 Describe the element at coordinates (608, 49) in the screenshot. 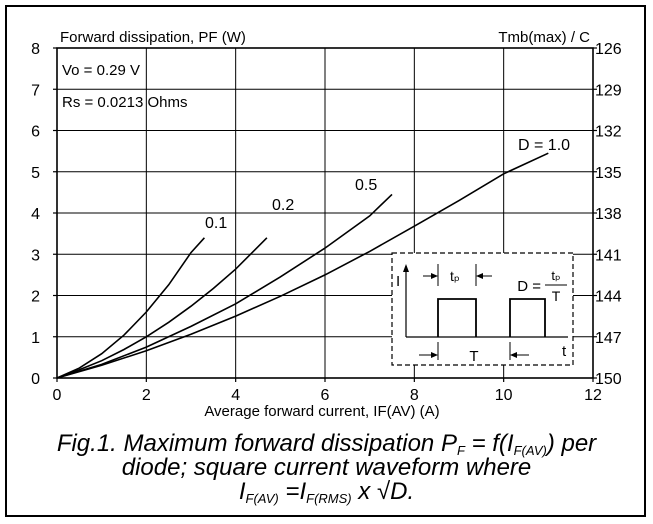

I see `y2-tick-label: 126` at that location.